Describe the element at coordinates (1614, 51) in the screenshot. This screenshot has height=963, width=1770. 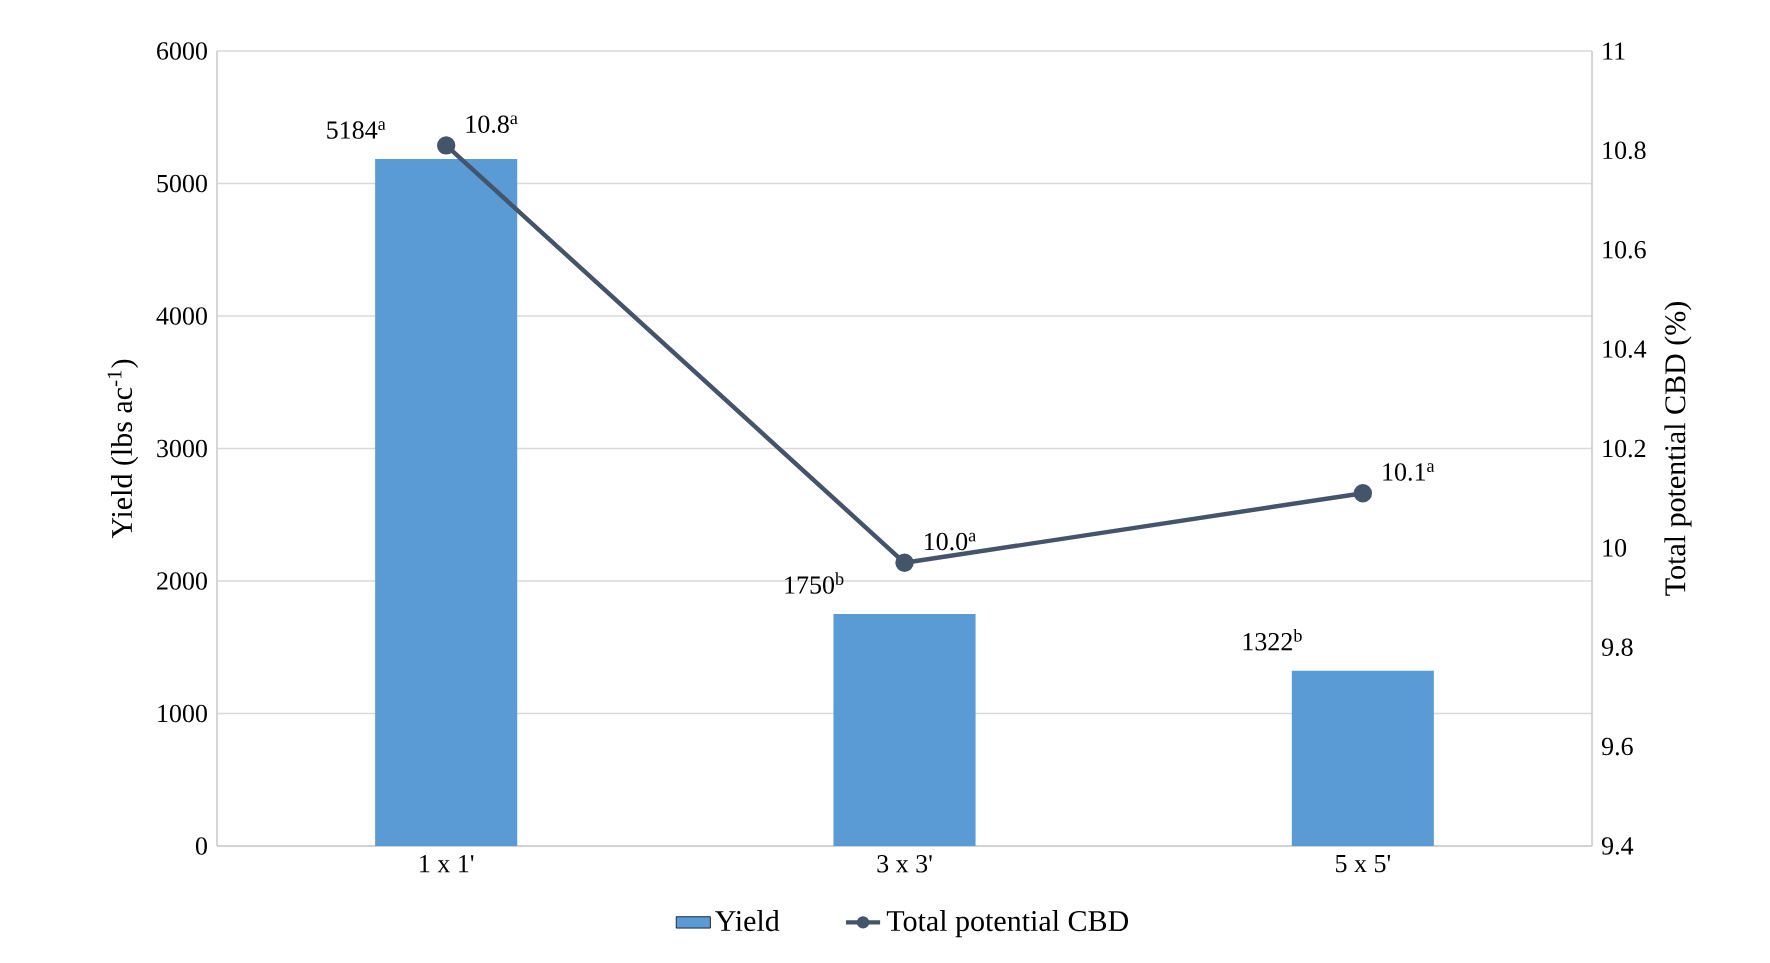
I see `y2-tick-label: 11` at that location.